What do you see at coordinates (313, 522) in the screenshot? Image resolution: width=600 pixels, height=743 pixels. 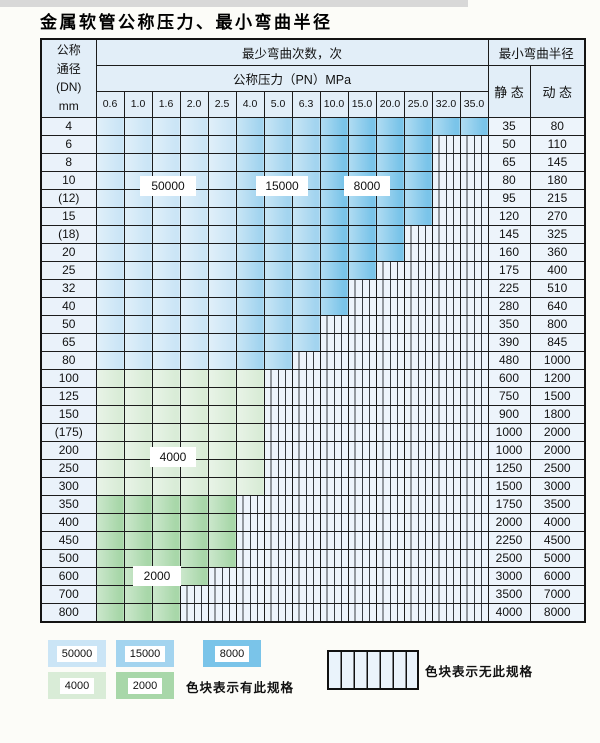 I see `table-row: 400 2000 4000` at bounding box center [313, 522].